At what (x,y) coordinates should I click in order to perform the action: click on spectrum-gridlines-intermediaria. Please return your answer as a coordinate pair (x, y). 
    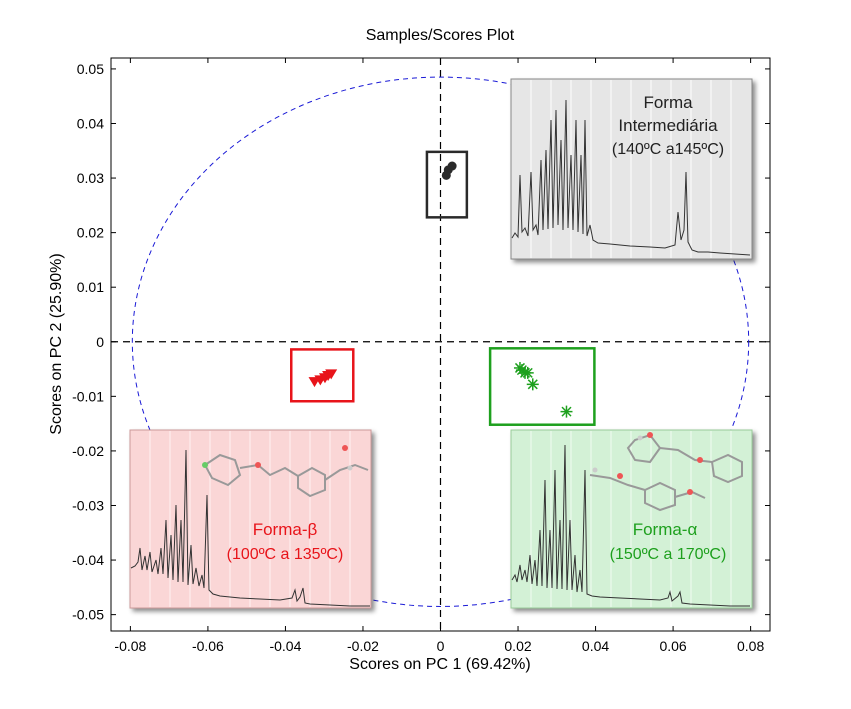
    Looking at the image, I should click on (631, 169).